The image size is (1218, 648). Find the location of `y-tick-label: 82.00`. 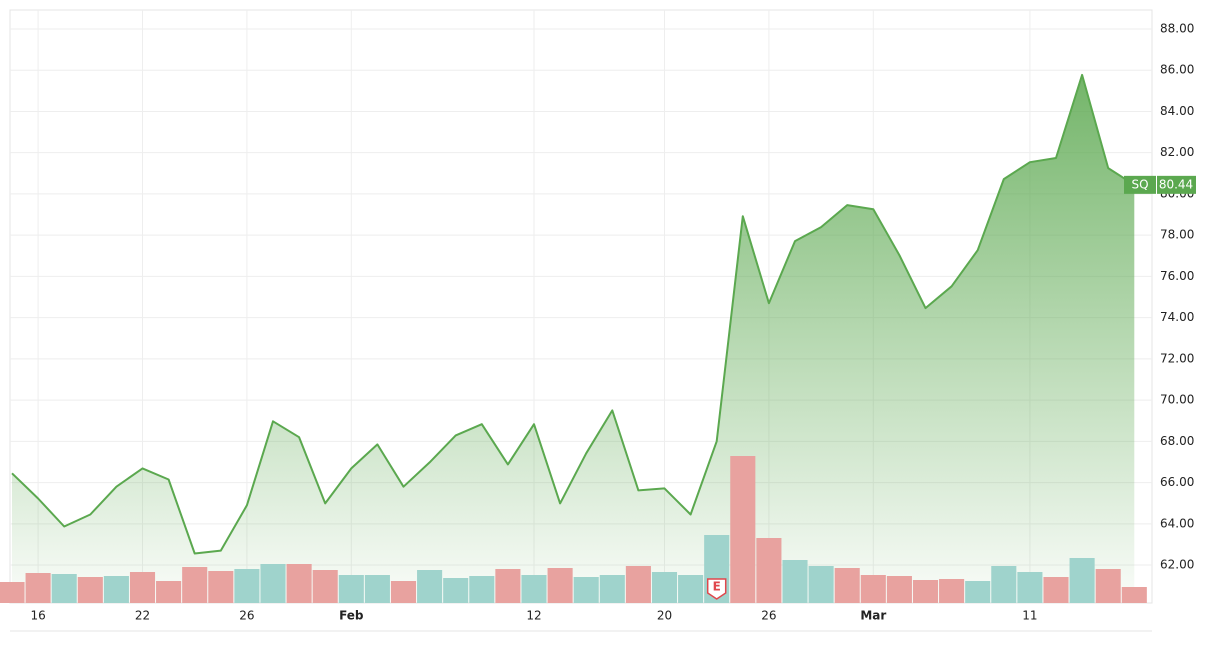

y-tick-label: 82.00 is located at coordinates (1177, 152).